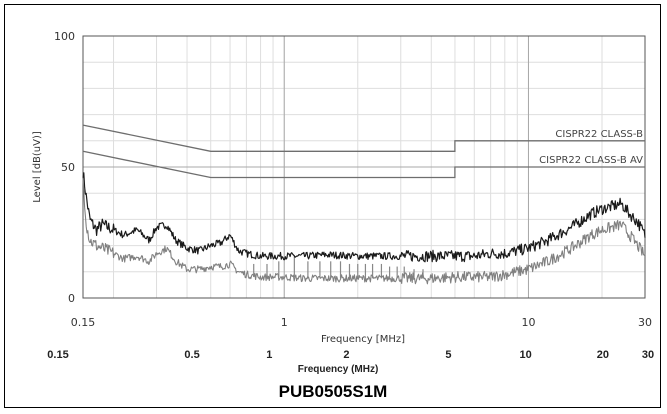 Image resolution: width=667 pixels, height=414 pixels. Describe the element at coordinates (350, 355) in the screenshot. I see `secondary-x-tick-labels: 0.15 0.5 1 2 5 10 20 30` at that location.